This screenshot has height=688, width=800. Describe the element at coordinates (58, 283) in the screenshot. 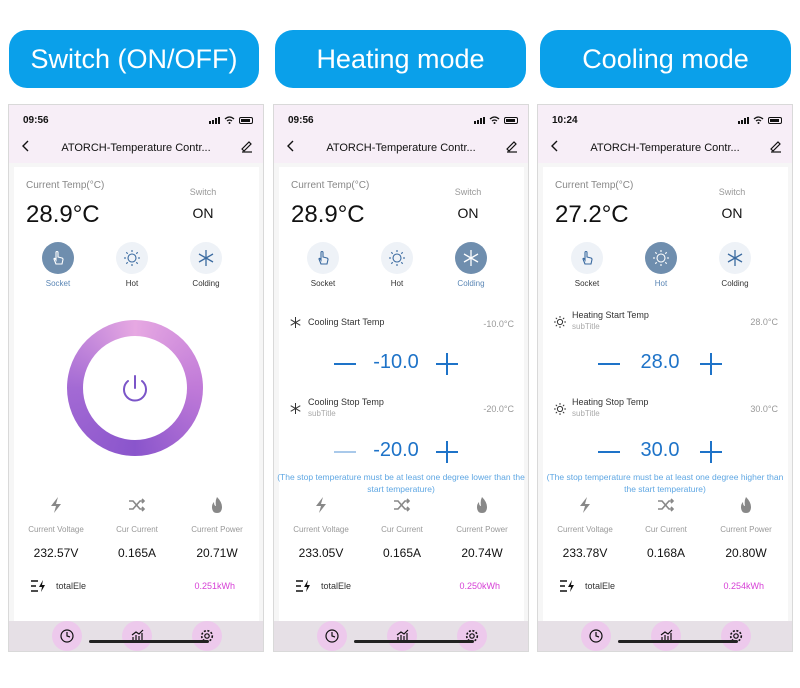

I see `mode-socket-label: Socket` at that location.